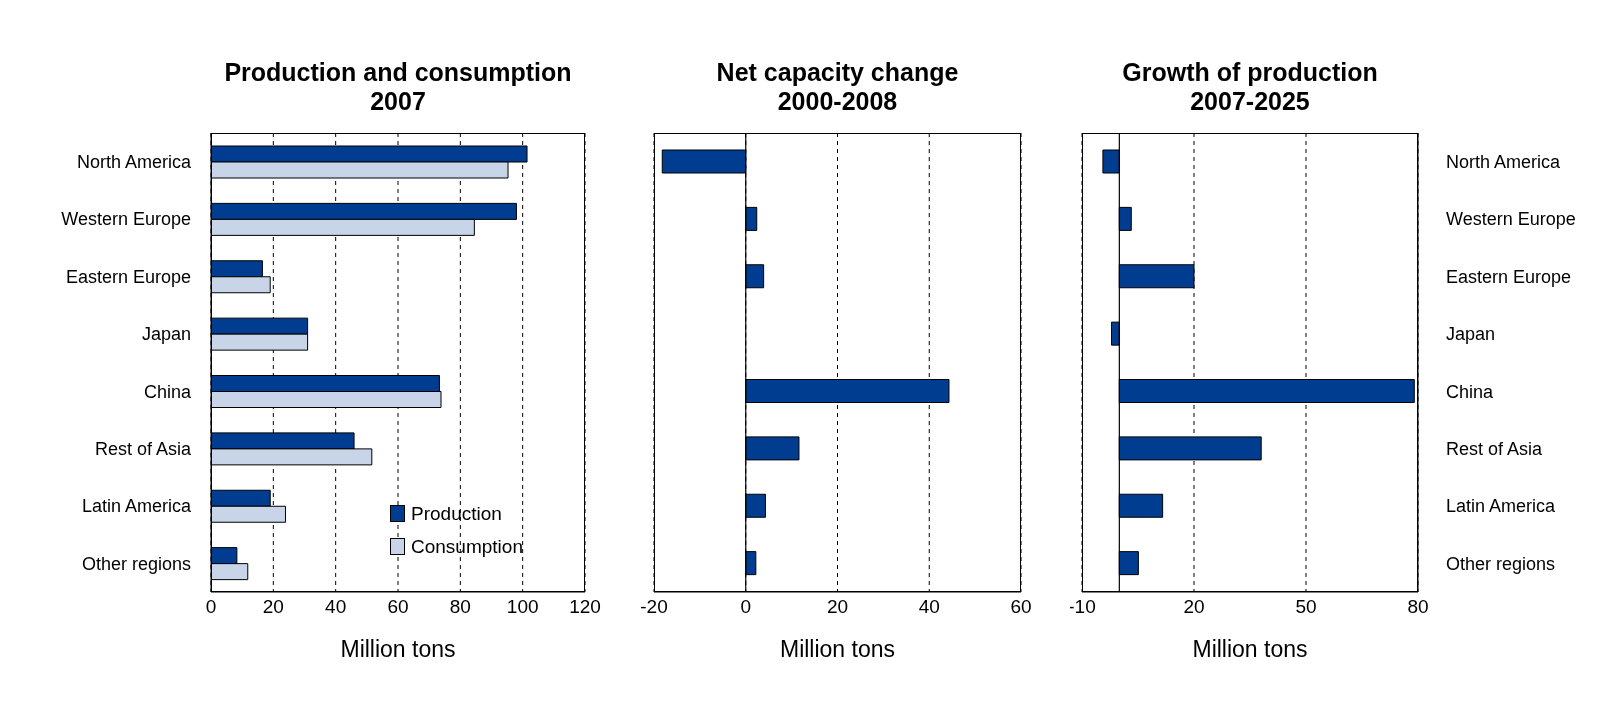 Image resolution: width=1612 pixels, height=712 pixels. Describe the element at coordinates (654, 607) in the screenshot. I see `x-tick-label: -20` at that location.